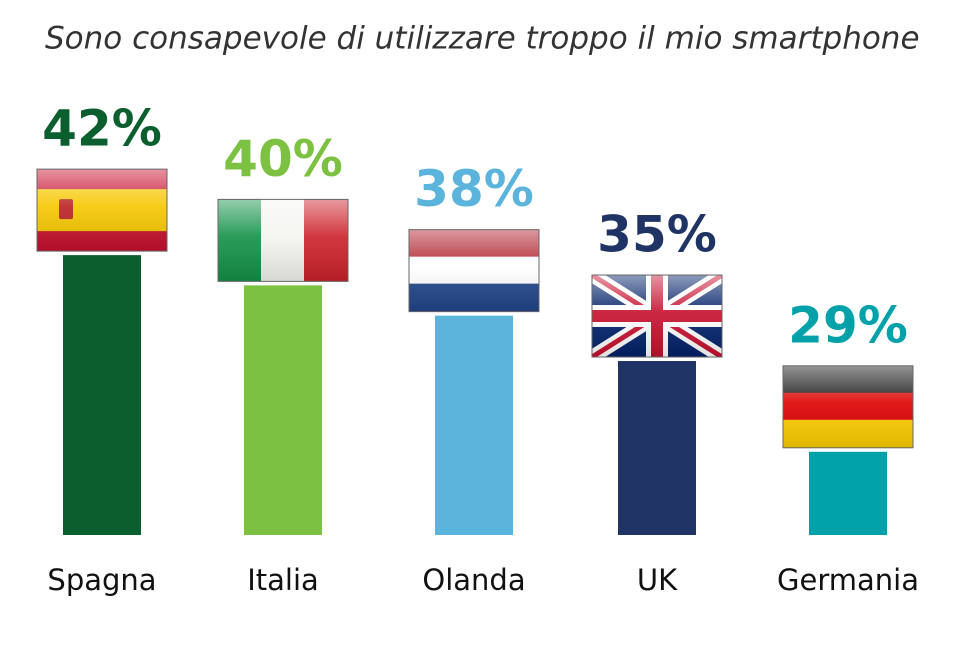 The height and width of the screenshot is (649, 960). I want to click on value-label: 38%, so click(474, 189).